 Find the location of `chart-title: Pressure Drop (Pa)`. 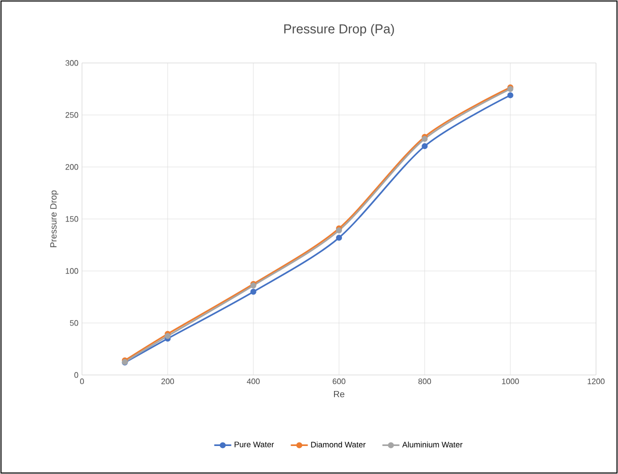

chart-title: Pressure Drop (Pa) is located at coordinates (339, 30).